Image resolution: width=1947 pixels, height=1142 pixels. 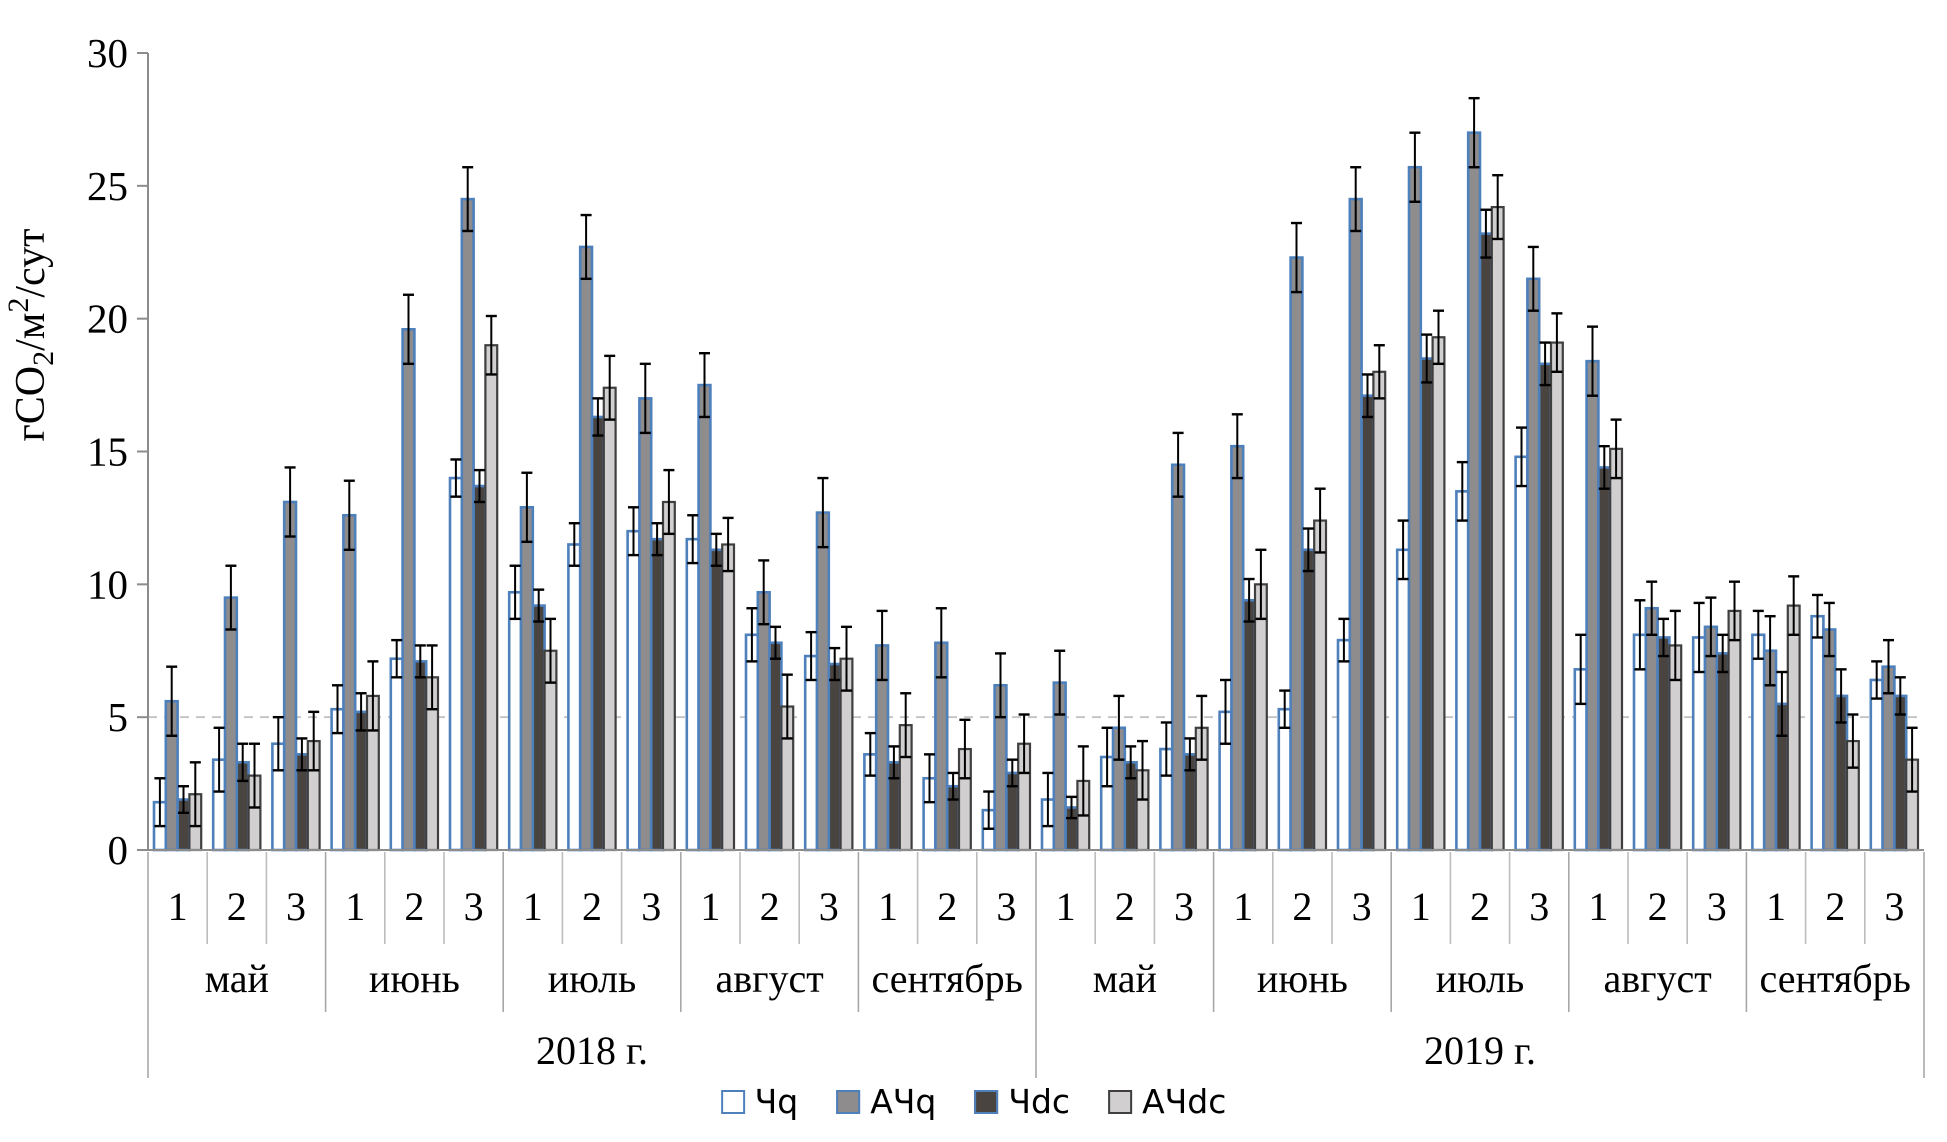 What do you see at coordinates (776, 1101) in the screenshot?
I see `legend-label-chq: Чq` at bounding box center [776, 1101].